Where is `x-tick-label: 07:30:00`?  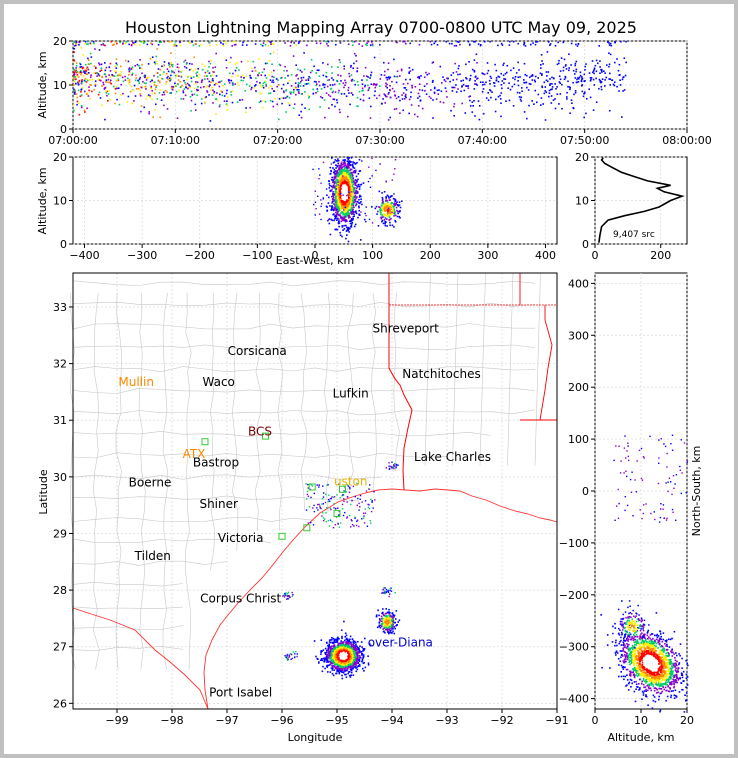
x-tick-label: 07:30:00 is located at coordinates (379, 140).